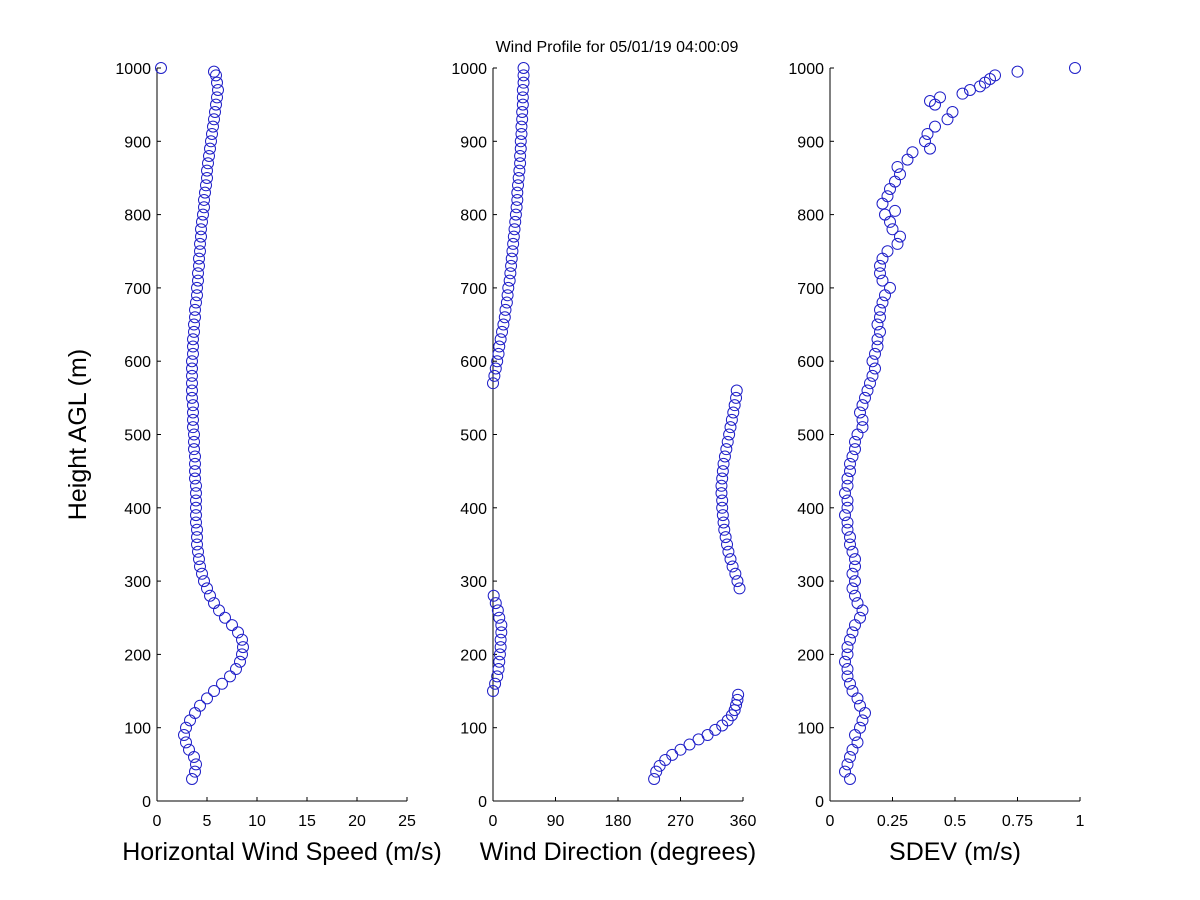  I want to click on y-tick-label: 300, so click(137, 582).